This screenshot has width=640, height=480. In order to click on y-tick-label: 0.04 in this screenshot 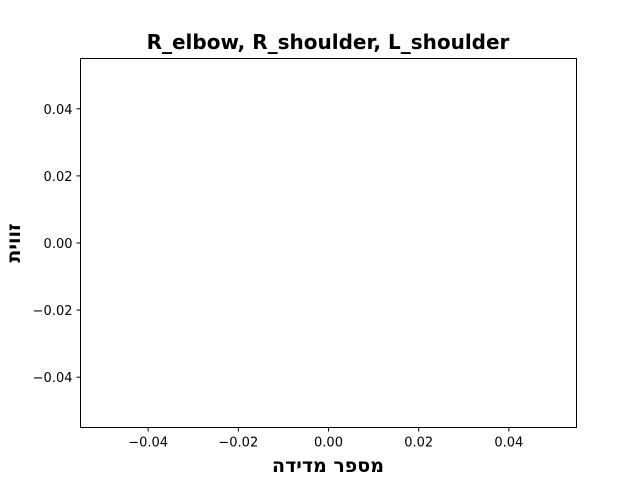, I will do `click(58, 110)`.